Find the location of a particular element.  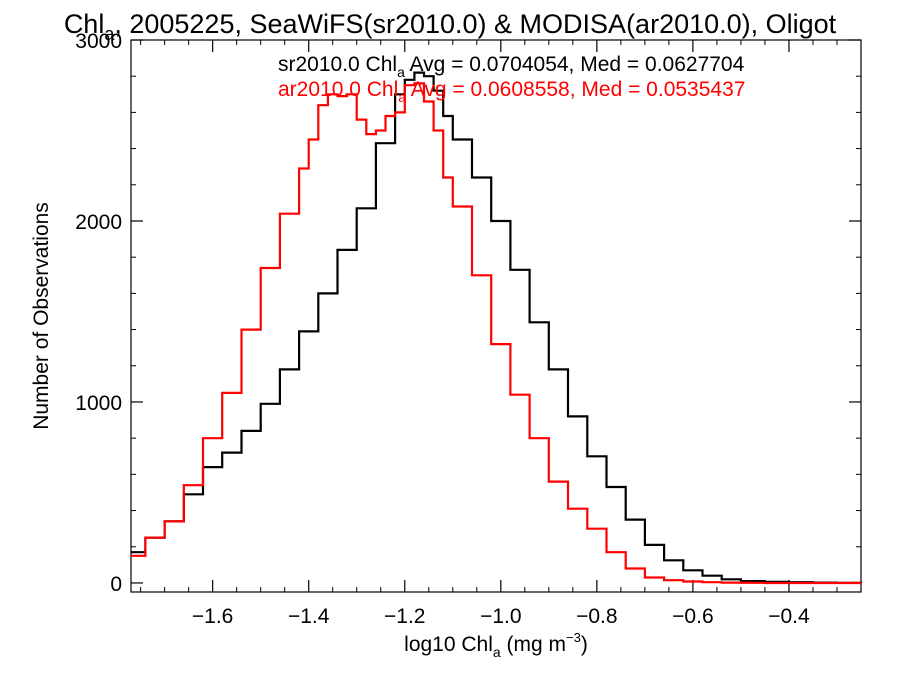

x-tick-label: −1.6 is located at coordinates (212, 616).